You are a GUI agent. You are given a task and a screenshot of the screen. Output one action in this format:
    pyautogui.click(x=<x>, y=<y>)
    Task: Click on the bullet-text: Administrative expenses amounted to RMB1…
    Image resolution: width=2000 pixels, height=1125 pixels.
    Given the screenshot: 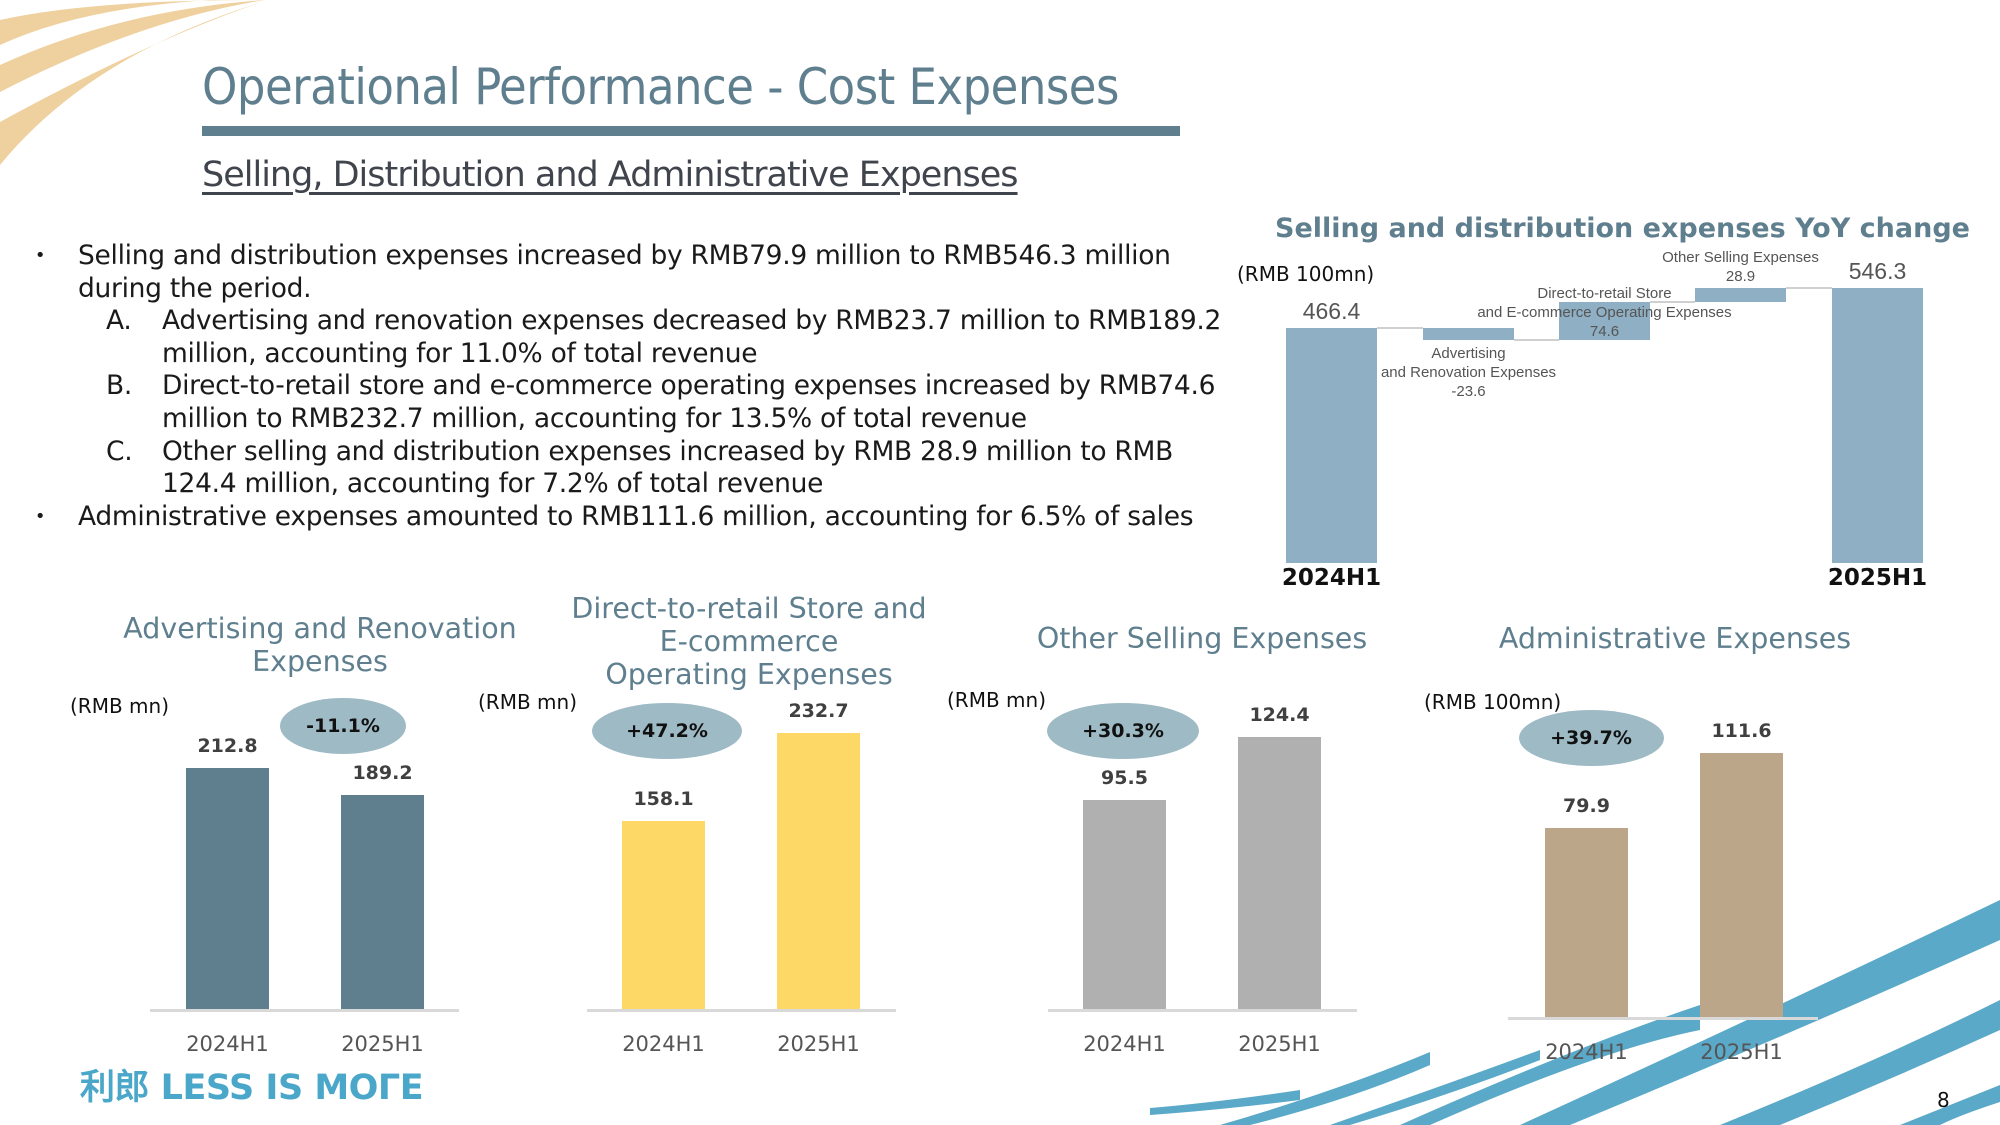 What is the action you would take?
    pyautogui.click(x=636, y=516)
    